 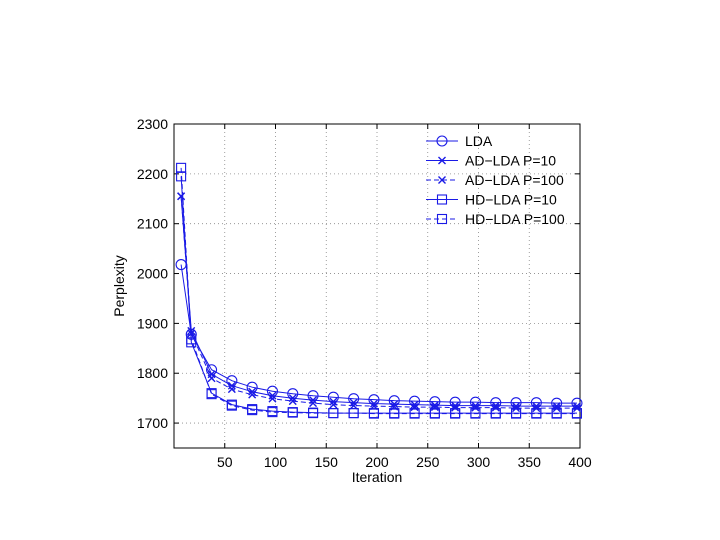 I want to click on y-tick-label: 2000, so click(x=152, y=274).